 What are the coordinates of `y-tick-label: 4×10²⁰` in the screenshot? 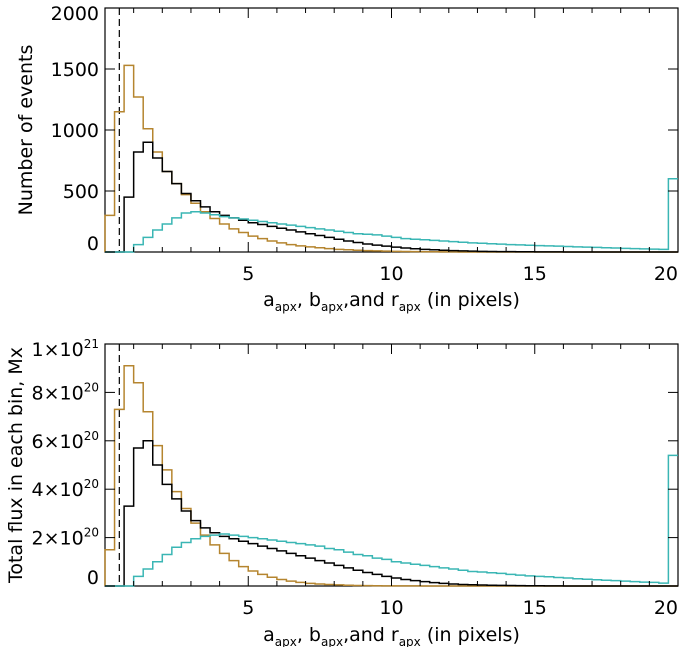 It's located at (65, 489).